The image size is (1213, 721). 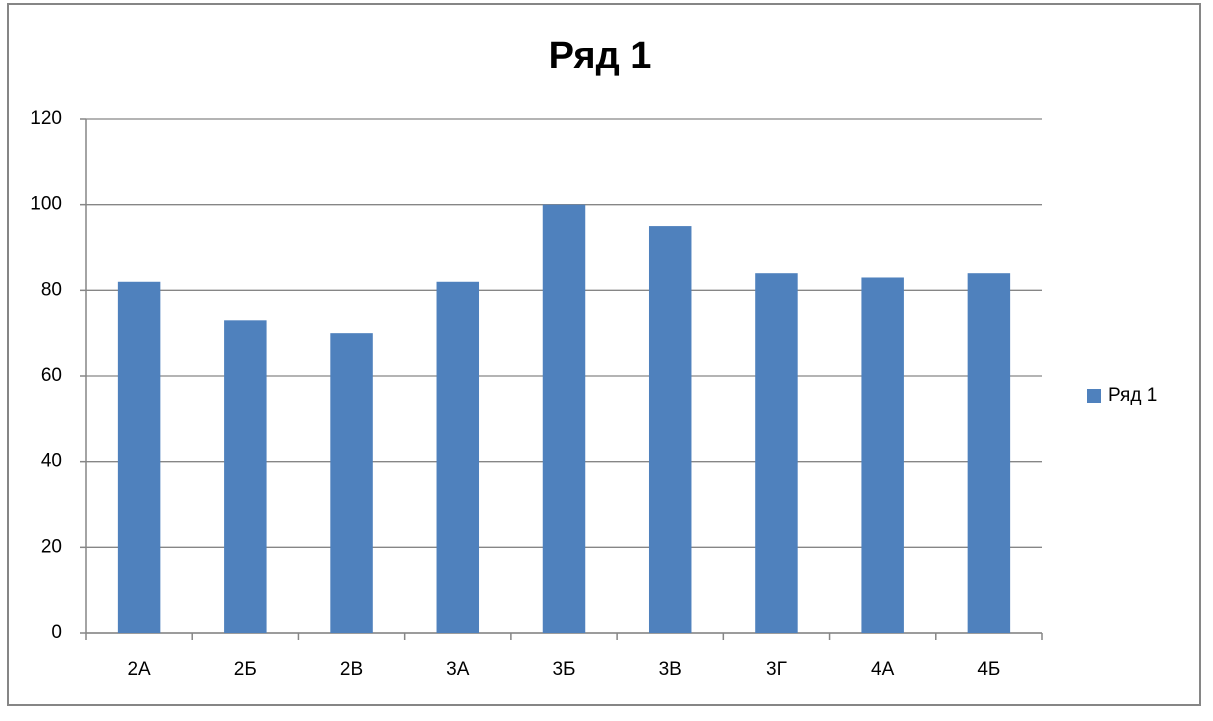 I want to click on y-tick-label: 100, so click(x=46, y=204).